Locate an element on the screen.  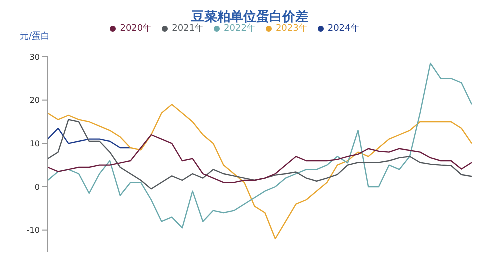
y-axis-title: 元/蛋白 is located at coordinates (35, 36).